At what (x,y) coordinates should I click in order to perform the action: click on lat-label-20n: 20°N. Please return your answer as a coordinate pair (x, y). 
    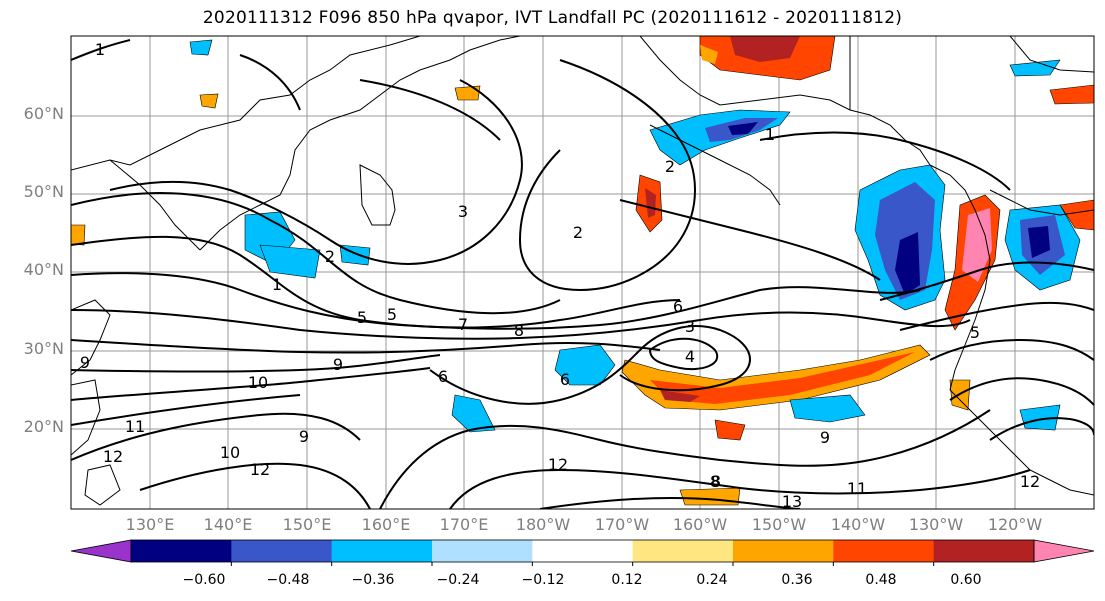
    Looking at the image, I should click on (43, 426).